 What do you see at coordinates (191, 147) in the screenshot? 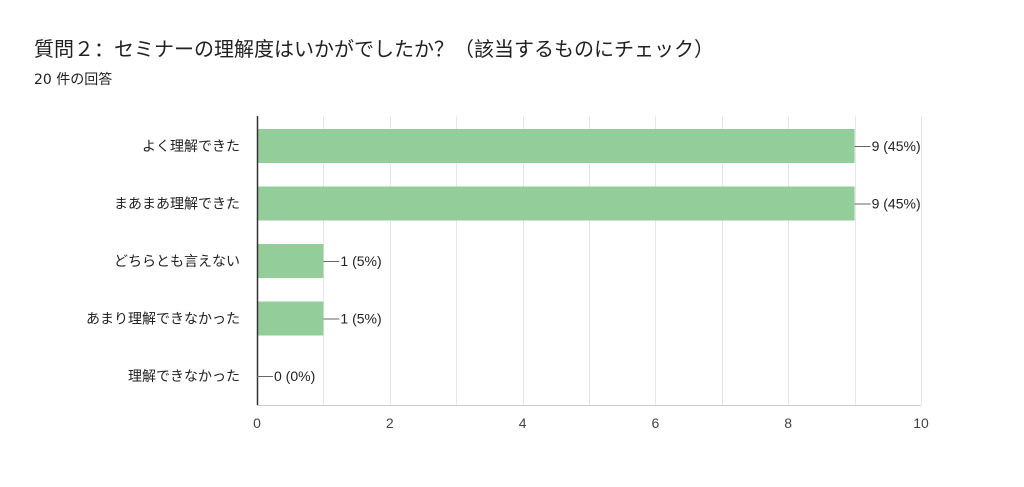
I see `category-label: よく理解できた` at bounding box center [191, 147].